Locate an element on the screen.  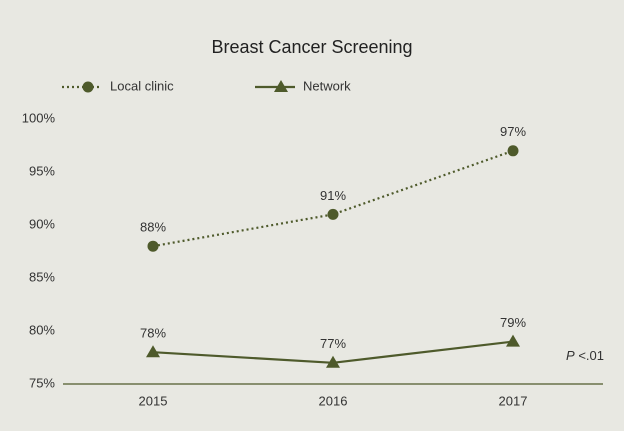
data-label: 88% is located at coordinates (153, 227).